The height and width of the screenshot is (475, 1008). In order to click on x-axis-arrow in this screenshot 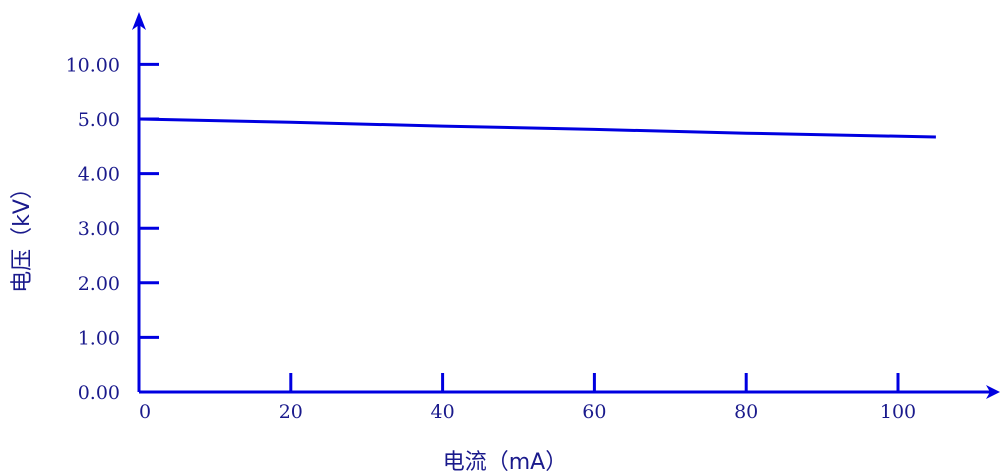, I will do `click(993, 392)`.